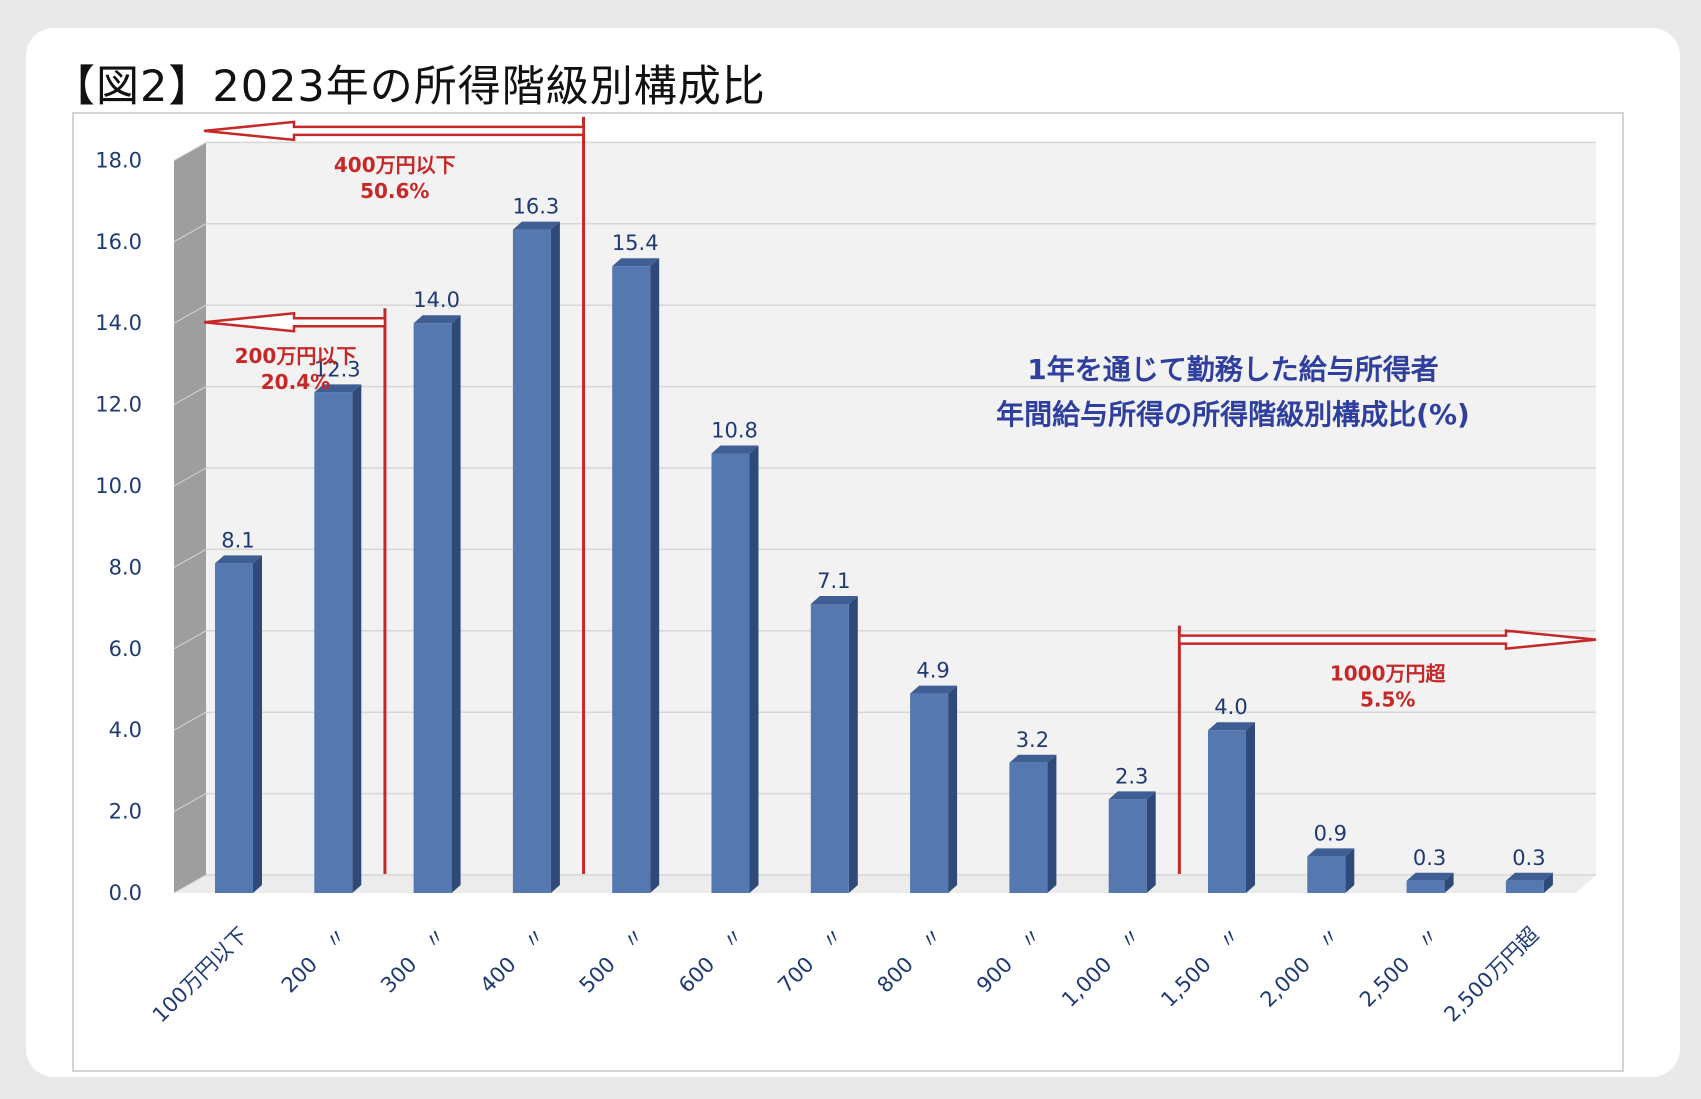  I want to click on y-tick-label: 6.0, so click(125, 649).